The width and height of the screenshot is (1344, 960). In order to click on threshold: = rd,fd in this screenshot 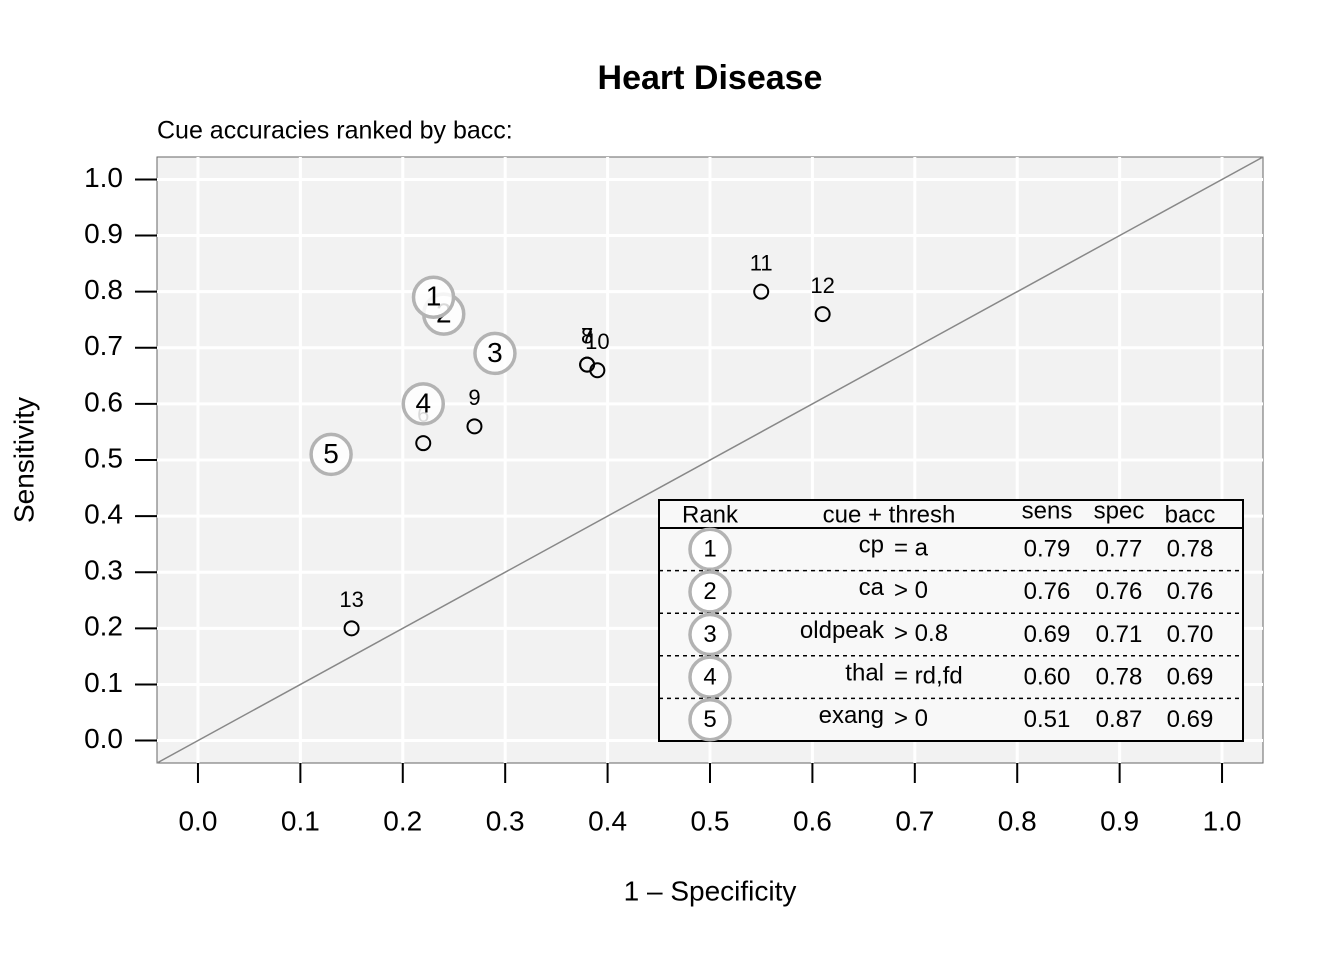, I will do `click(928, 675)`.